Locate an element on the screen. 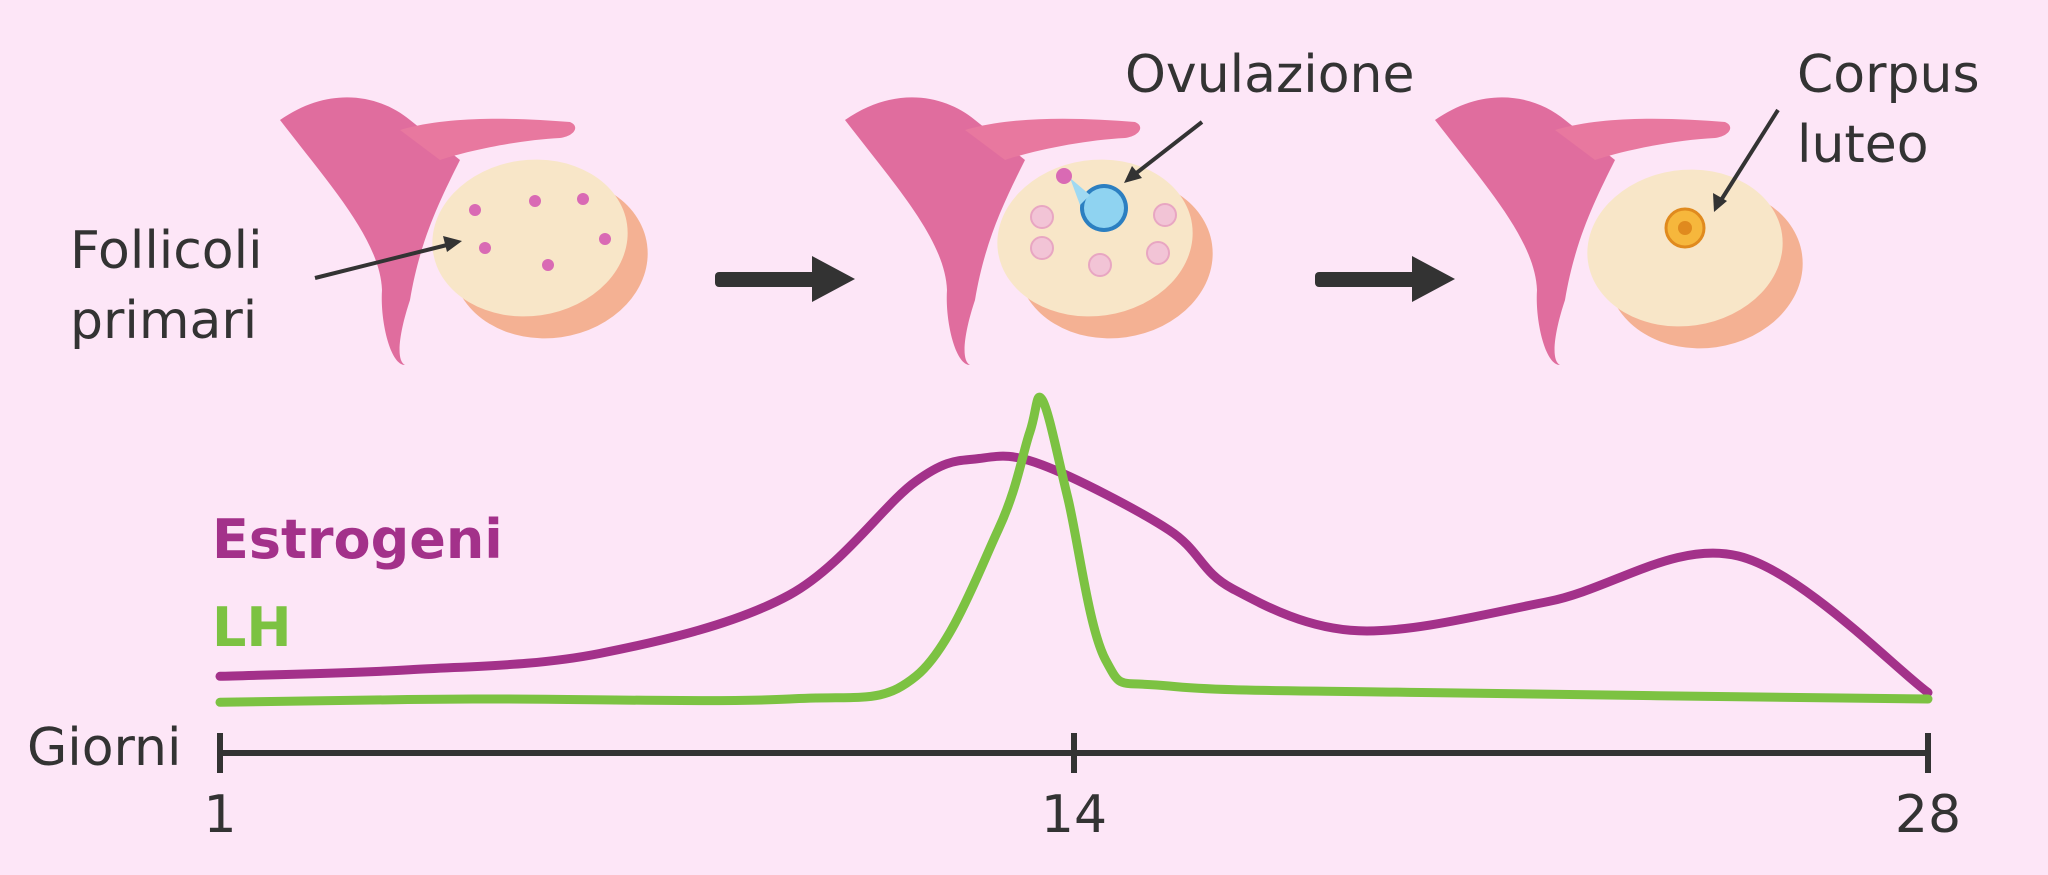 Image resolution: width=2048 pixels, height=875 pixels. x-axis is located at coordinates (1074, 753).